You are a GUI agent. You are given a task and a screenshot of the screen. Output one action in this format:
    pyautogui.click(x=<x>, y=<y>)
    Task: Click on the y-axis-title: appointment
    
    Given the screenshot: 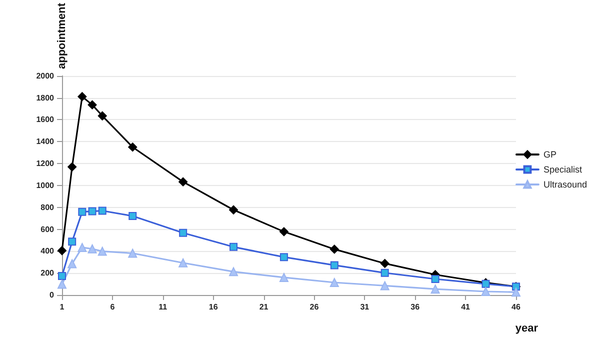 What is the action you would take?
    pyautogui.click(x=62, y=35)
    